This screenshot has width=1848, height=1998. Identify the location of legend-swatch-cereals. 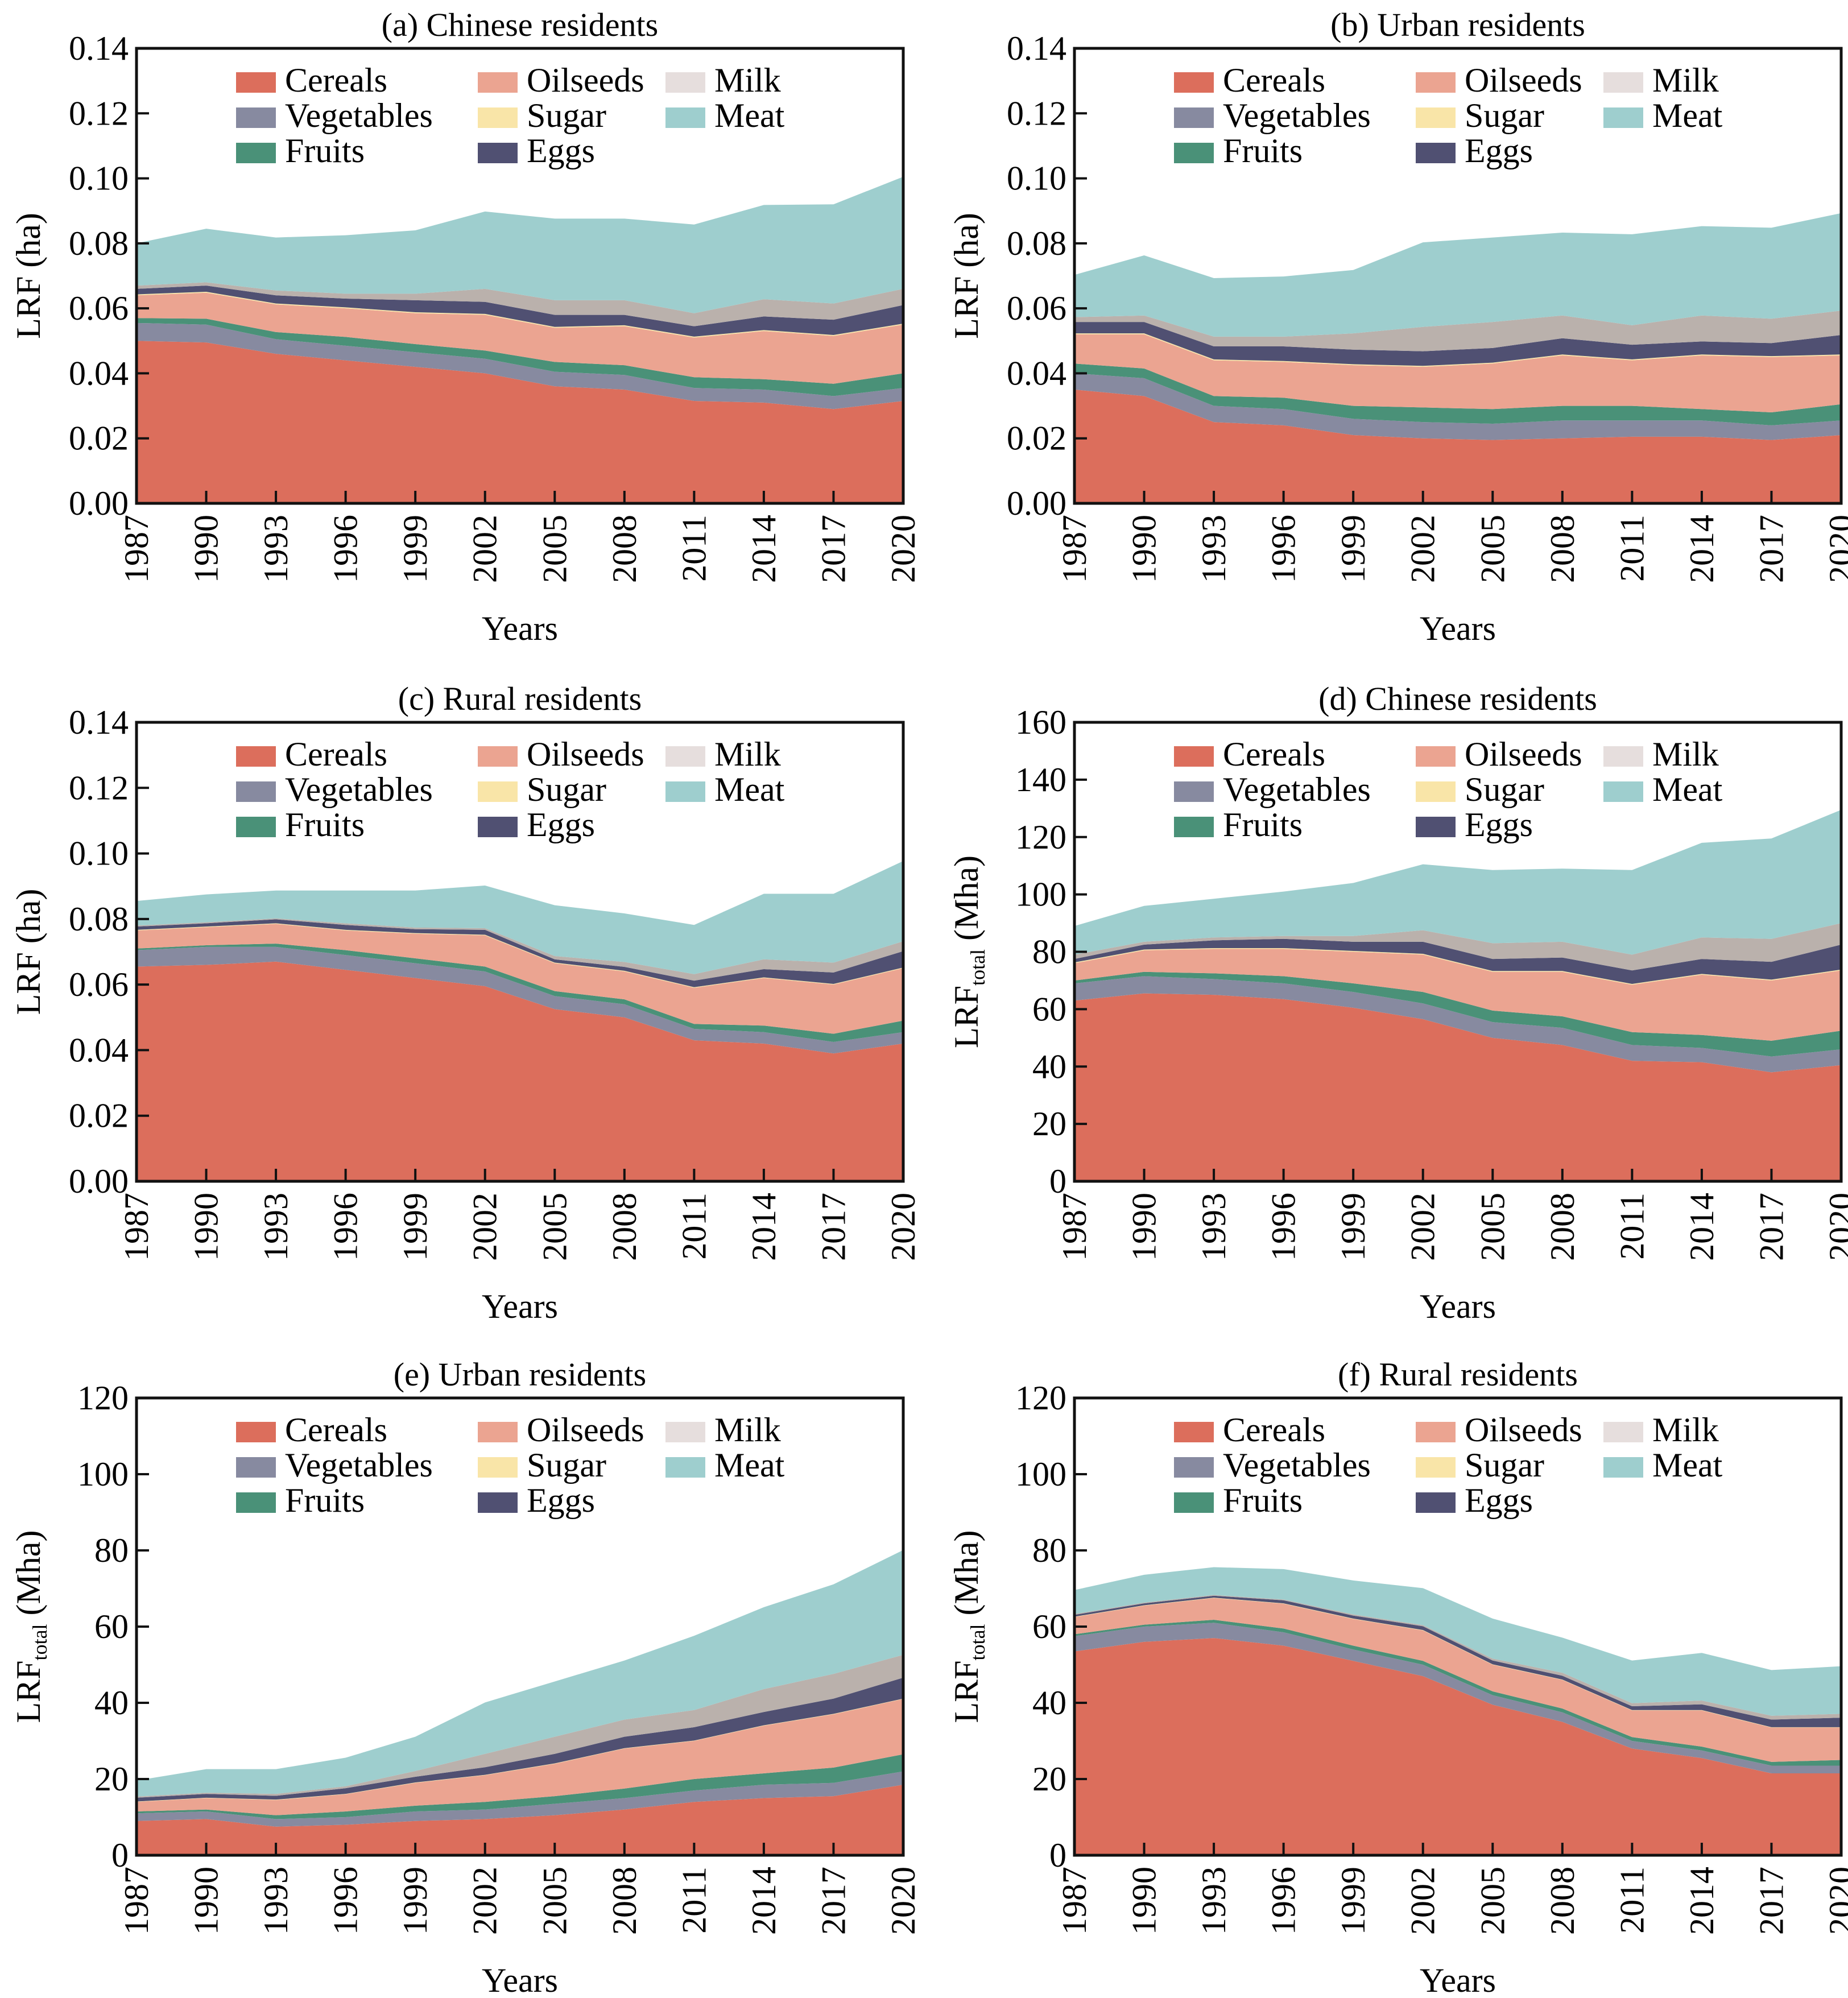
(256, 82).